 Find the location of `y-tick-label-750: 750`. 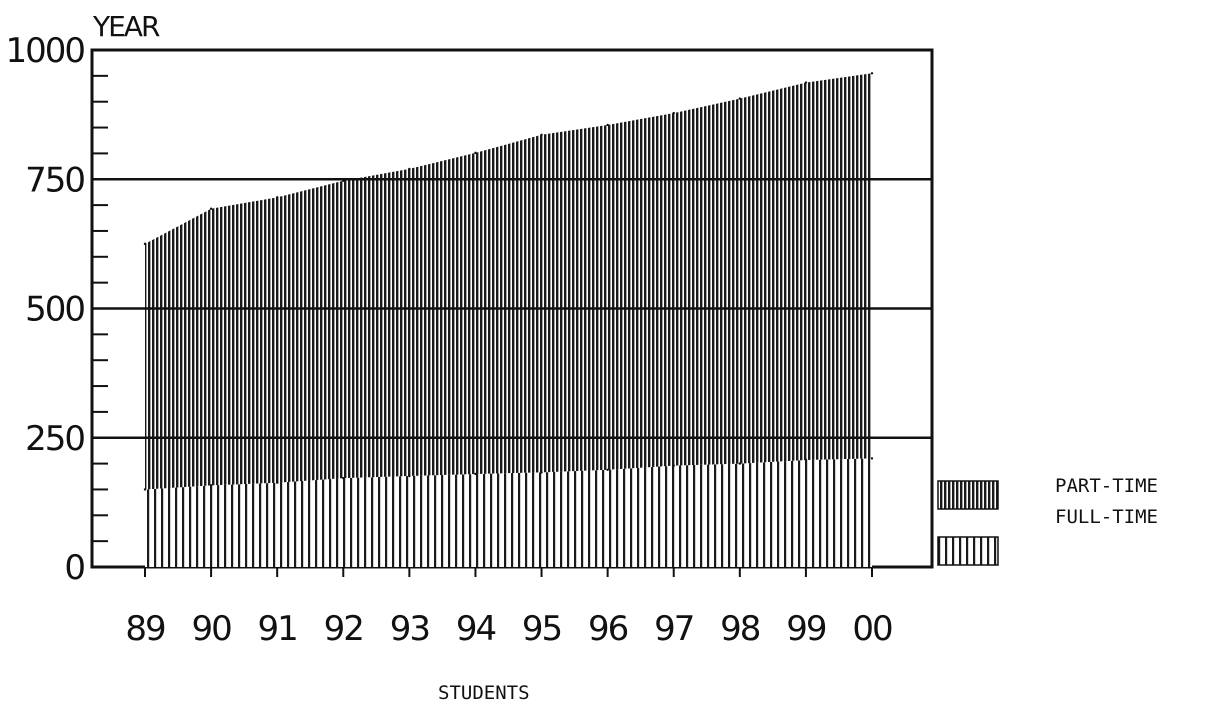

y-tick-label-750: 750 is located at coordinates (54, 180).